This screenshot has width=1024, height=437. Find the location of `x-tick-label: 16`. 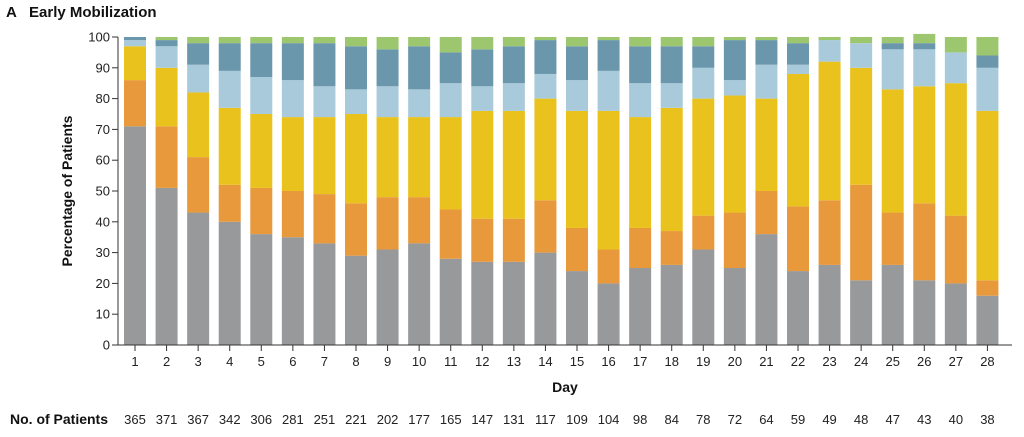

x-tick-label: 16 is located at coordinates (608, 361).